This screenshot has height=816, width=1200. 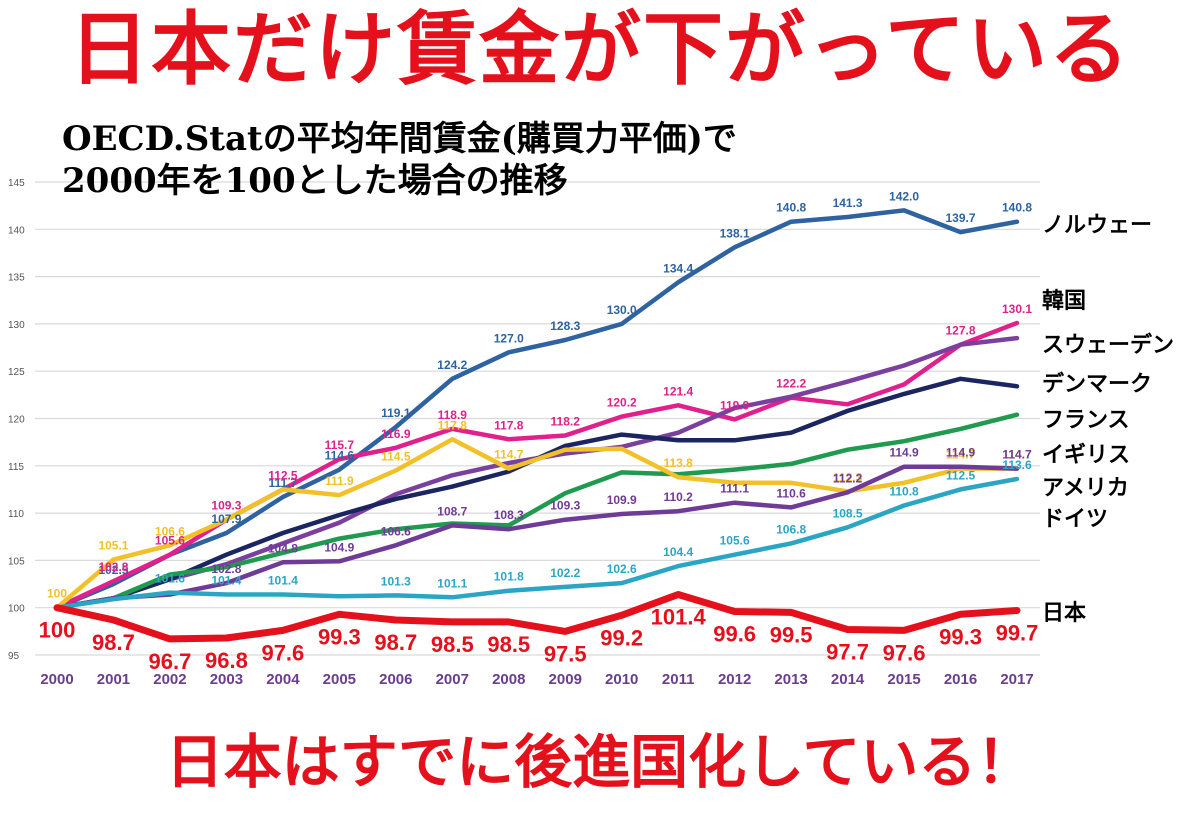 What do you see at coordinates (678, 497) in the screenshot?
I see `data-label: 110.2` at bounding box center [678, 497].